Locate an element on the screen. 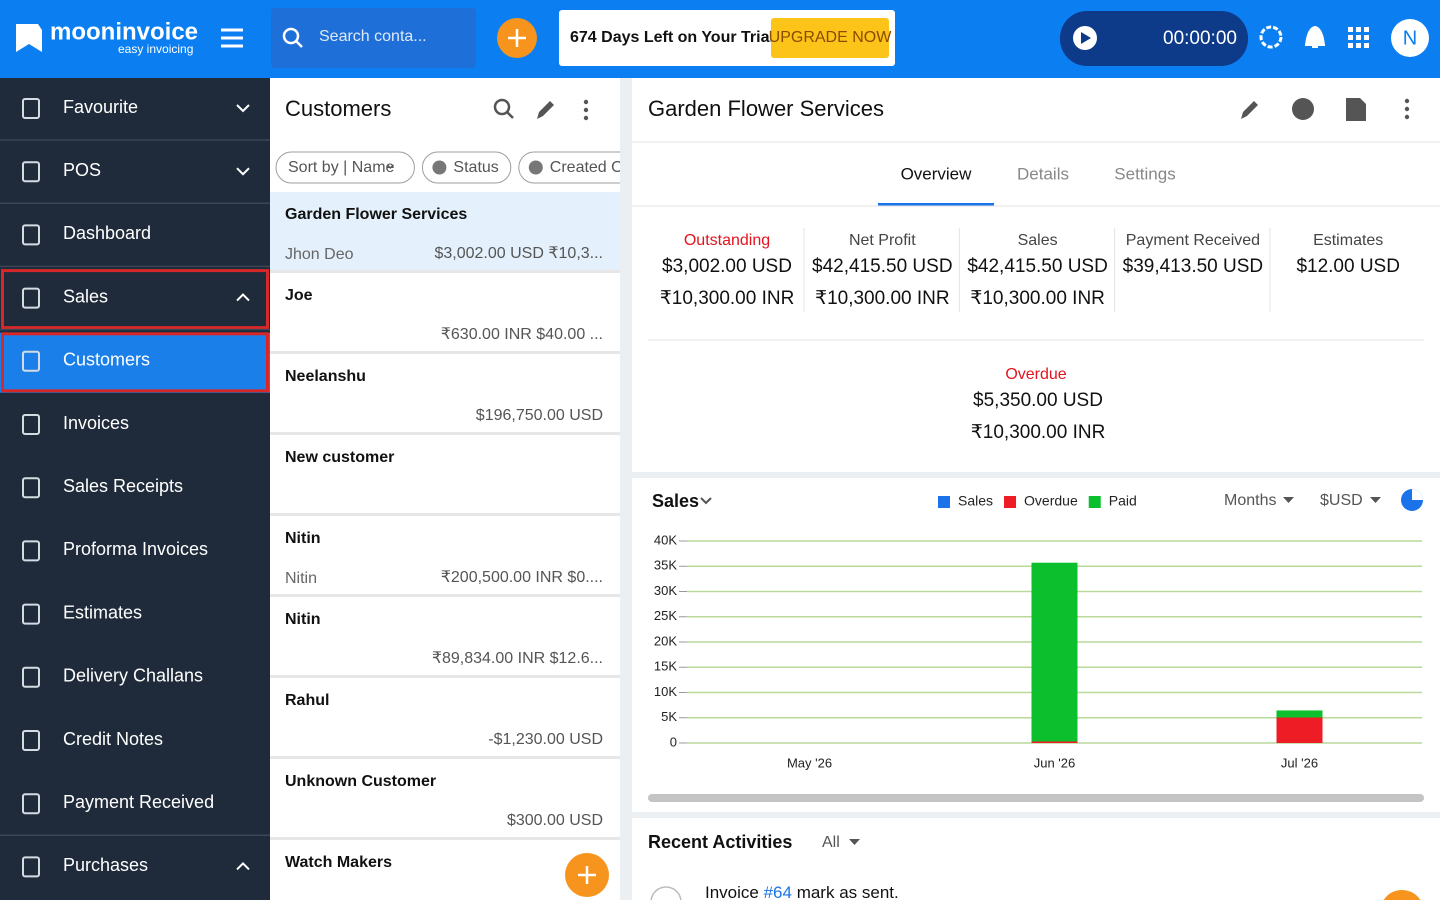 The height and width of the screenshot is (900, 1440). filter-chip: Sort by | Name is located at coordinates (345, 167).